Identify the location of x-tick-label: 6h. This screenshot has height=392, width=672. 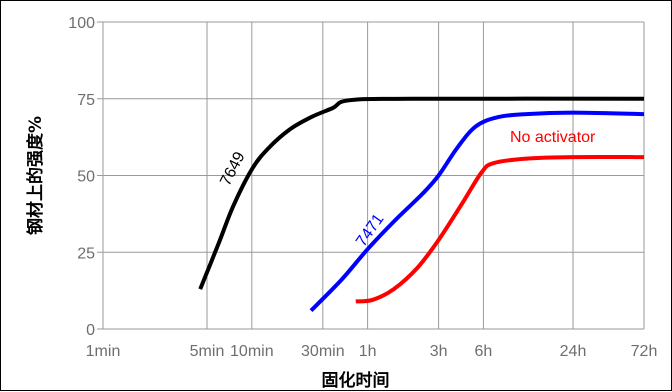
(484, 351).